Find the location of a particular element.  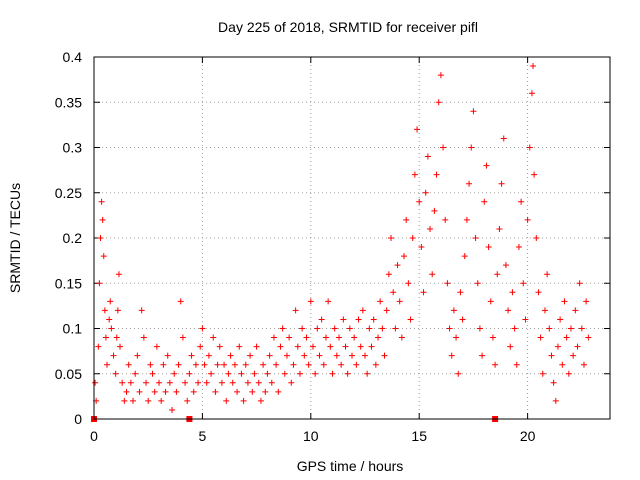

y-tick-label: 0.1 is located at coordinates (73, 329).